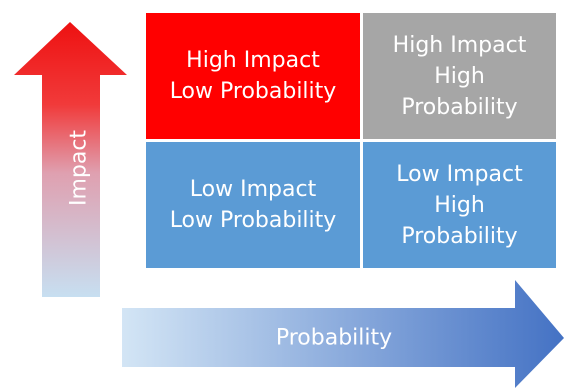 This screenshot has width=566, height=390. What do you see at coordinates (253, 76) in the screenshot?
I see `quadrant-high-impact-low-probability: High Impact Low Probability` at bounding box center [253, 76].